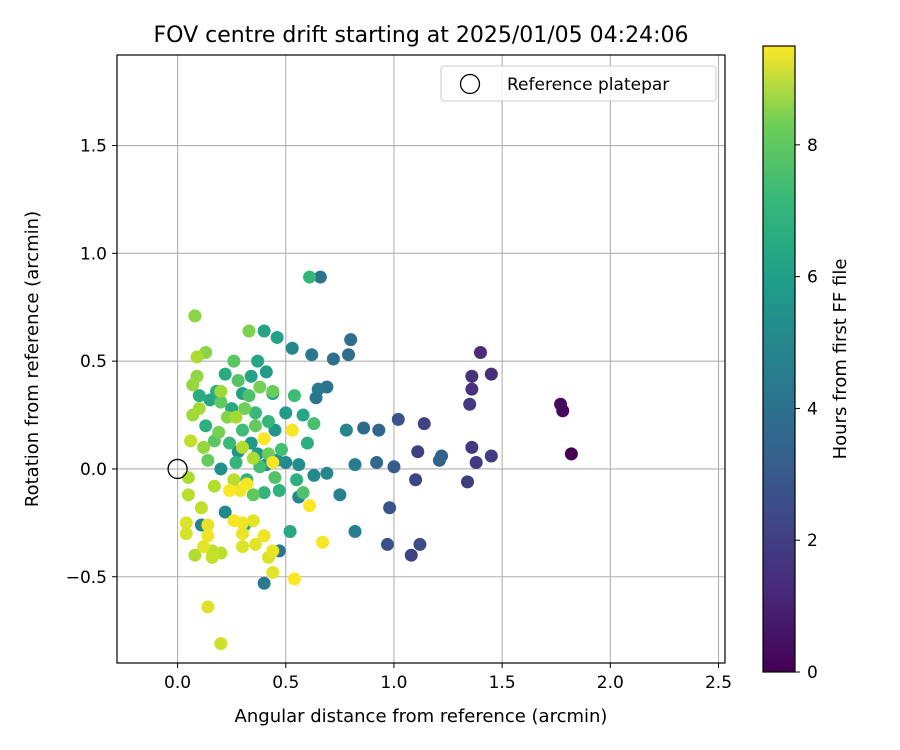 This screenshot has height=750, width=900. I want to click on legend-box, so click(578, 83).